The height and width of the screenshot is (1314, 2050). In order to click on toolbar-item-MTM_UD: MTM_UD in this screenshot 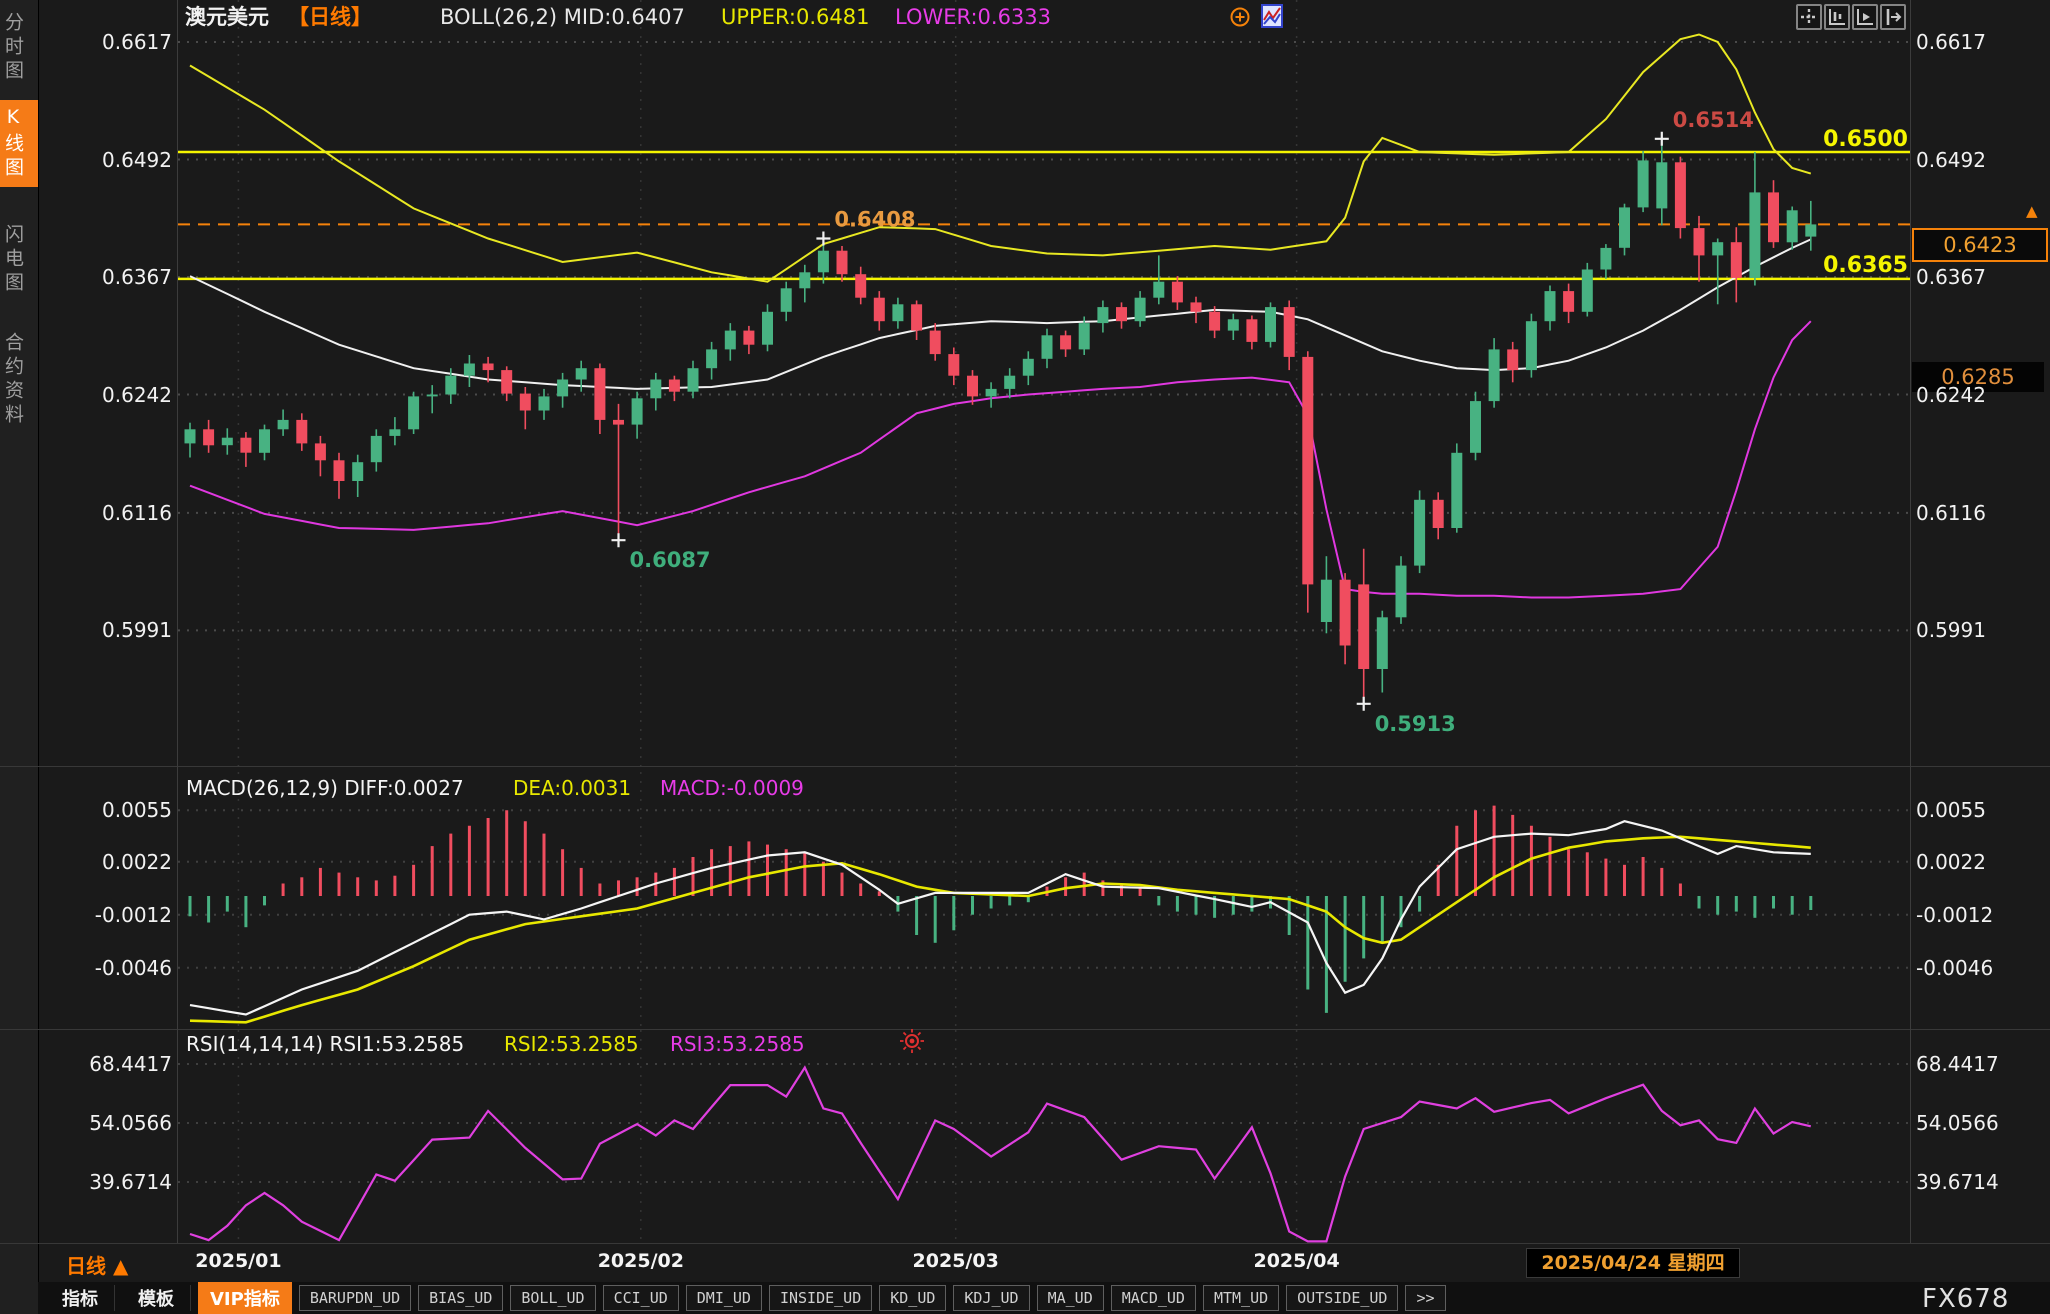, I will do `click(1241, 1298)`.